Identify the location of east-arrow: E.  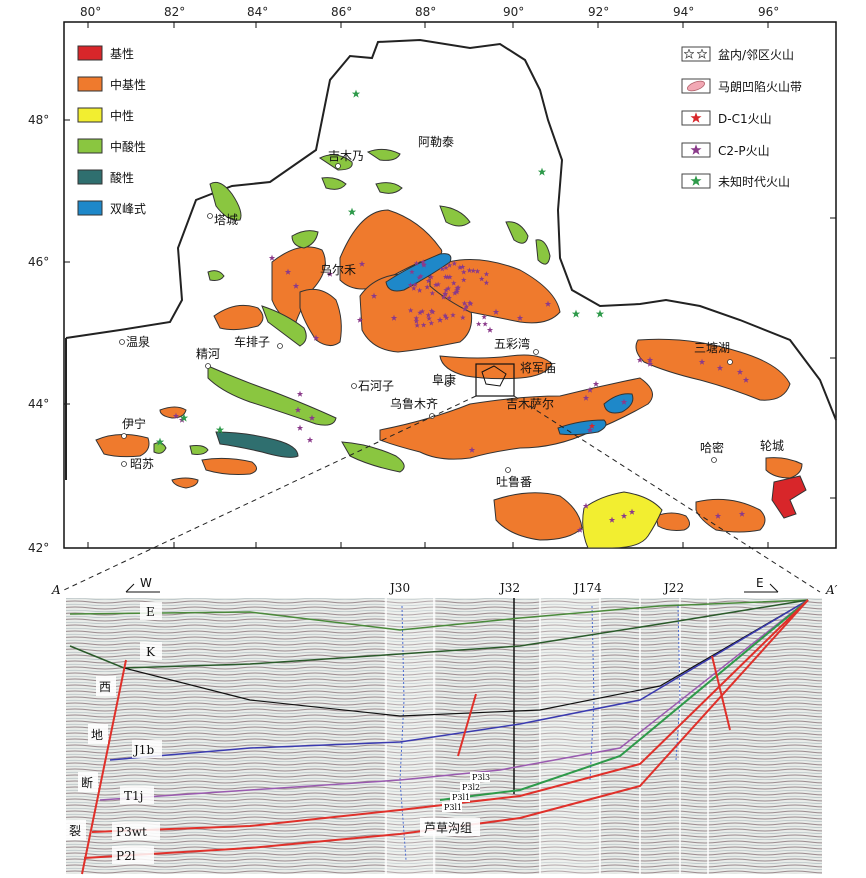
(761, 584).